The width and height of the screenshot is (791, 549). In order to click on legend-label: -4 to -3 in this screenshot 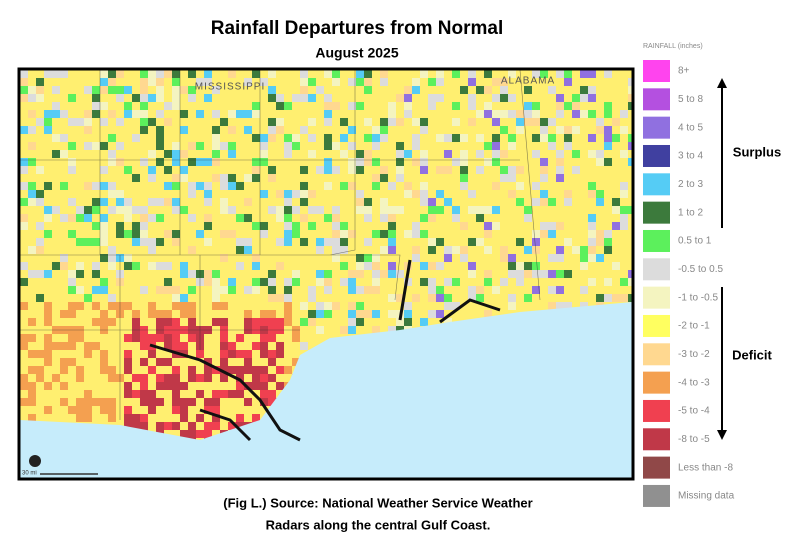, I will do `click(694, 382)`.